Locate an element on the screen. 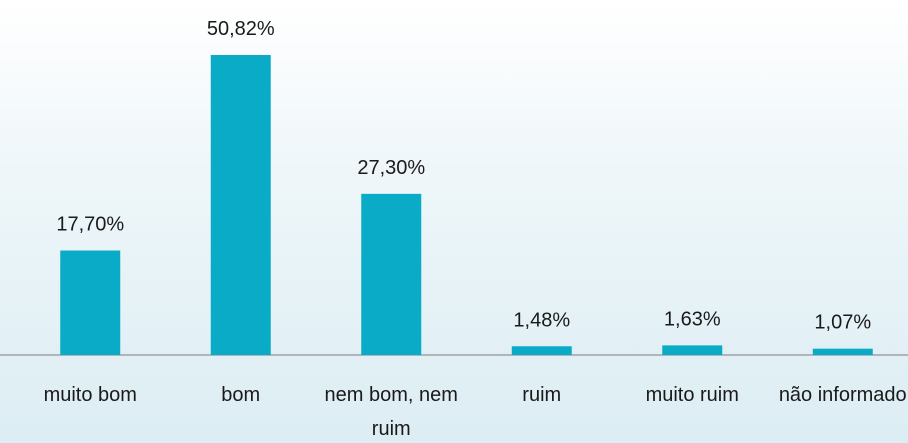  value-label: 1,63% is located at coordinates (692, 319).